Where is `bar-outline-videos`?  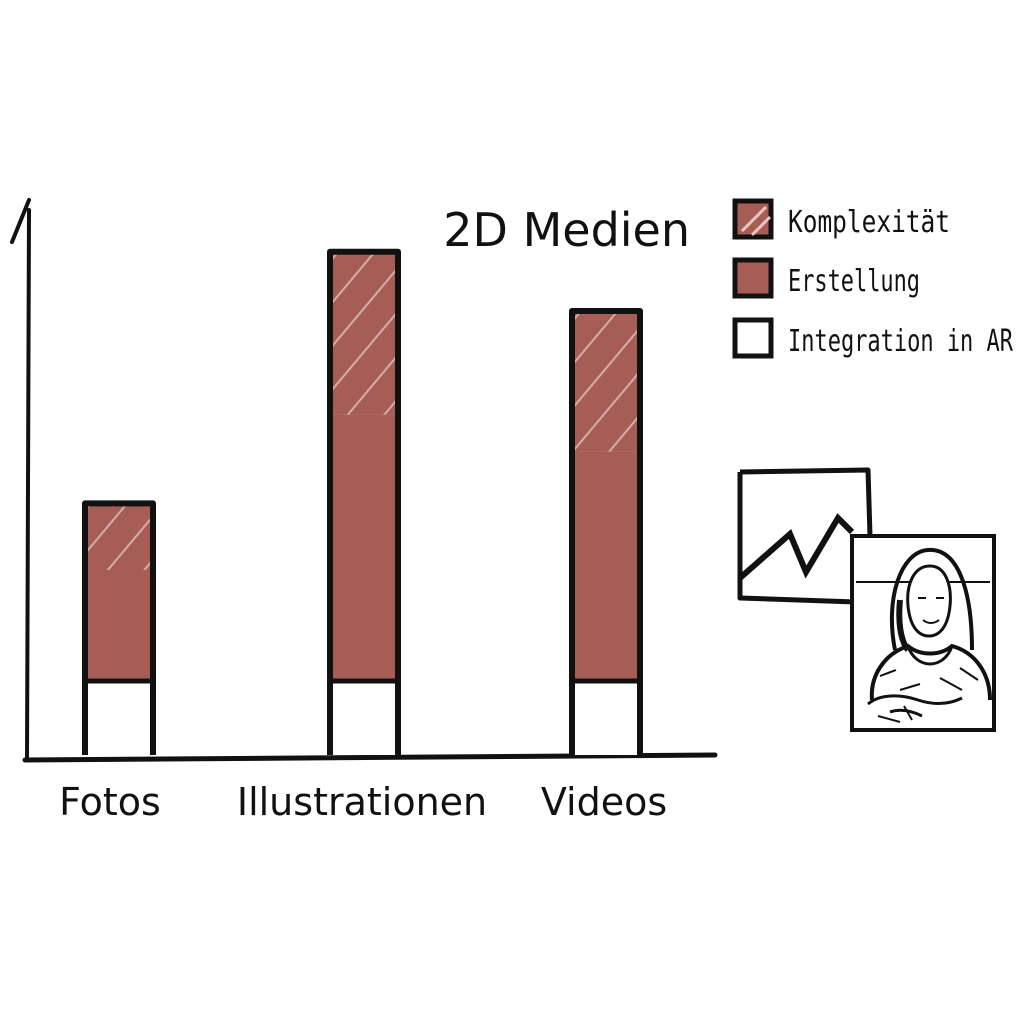 bar-outline-videos is located at coordinates (606, 531).